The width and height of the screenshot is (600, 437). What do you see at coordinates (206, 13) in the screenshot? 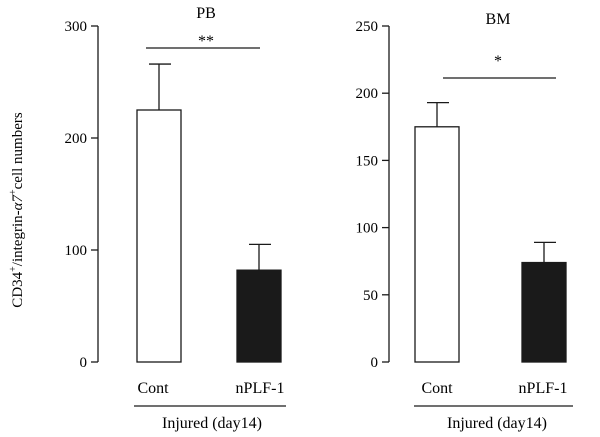
I see `panel-title: PB` at bounding box center [206, 13].